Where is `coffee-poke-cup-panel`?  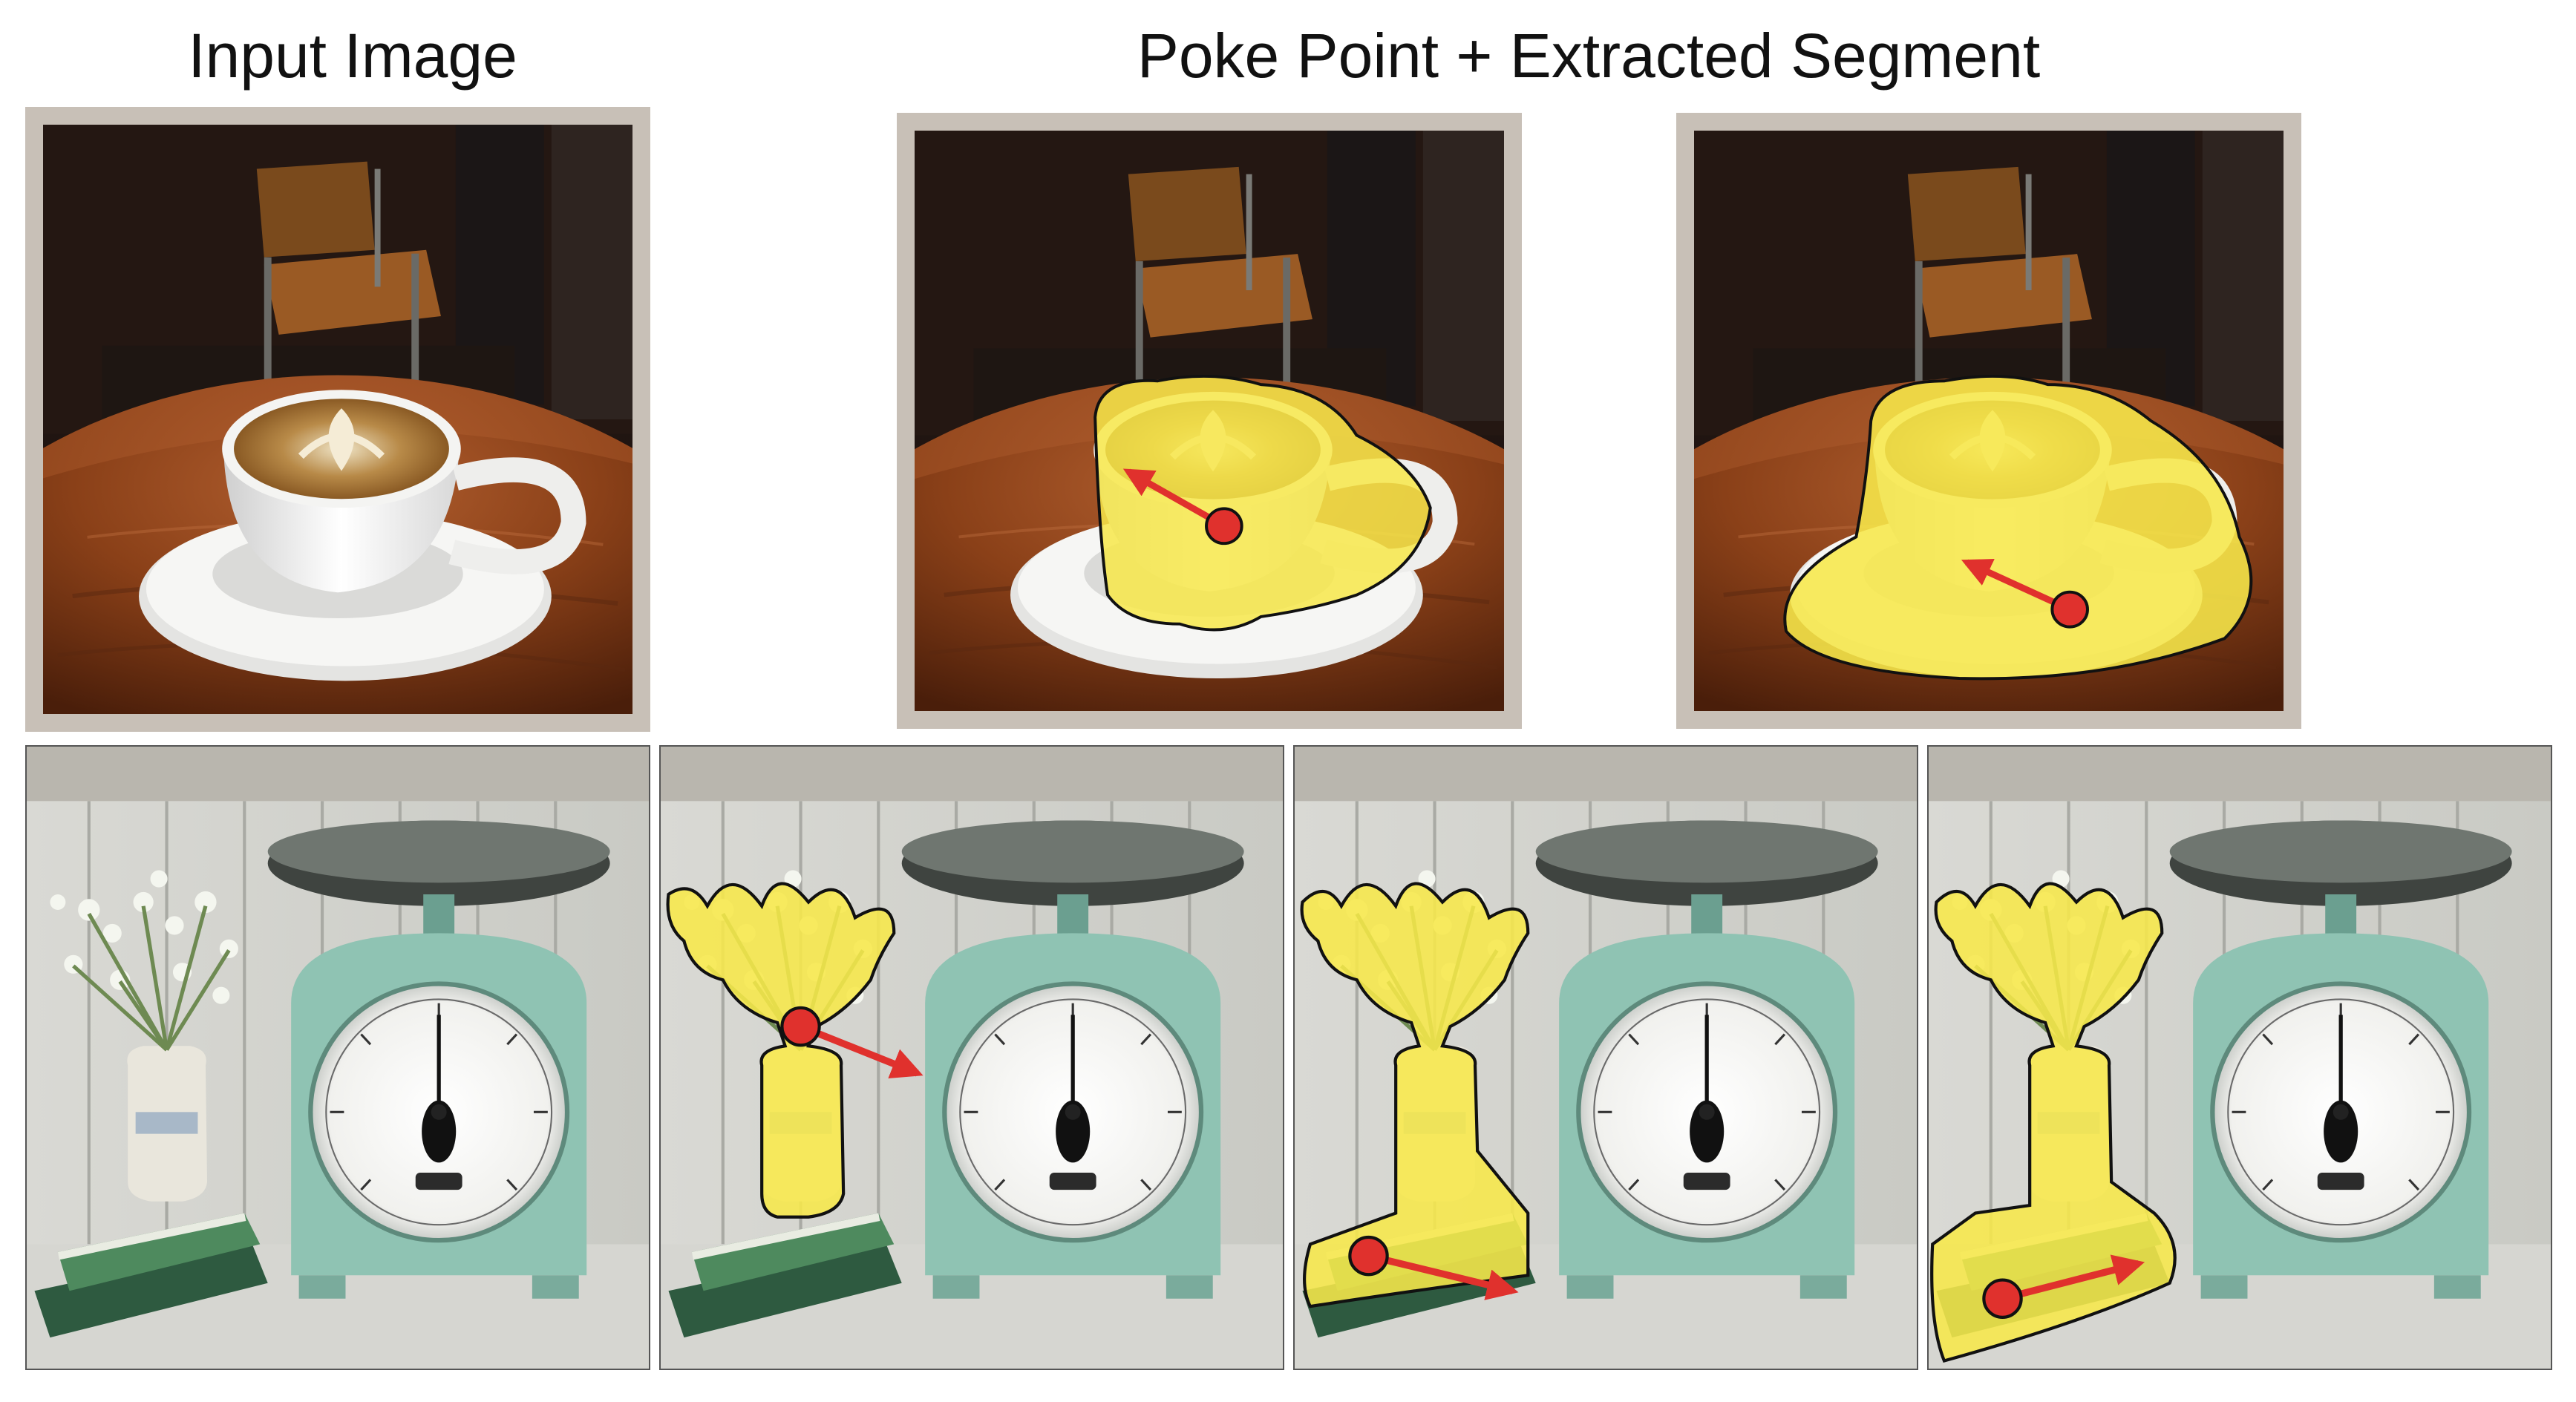
coffee-poke-cup-panel is located at coordinates (1209, 421).